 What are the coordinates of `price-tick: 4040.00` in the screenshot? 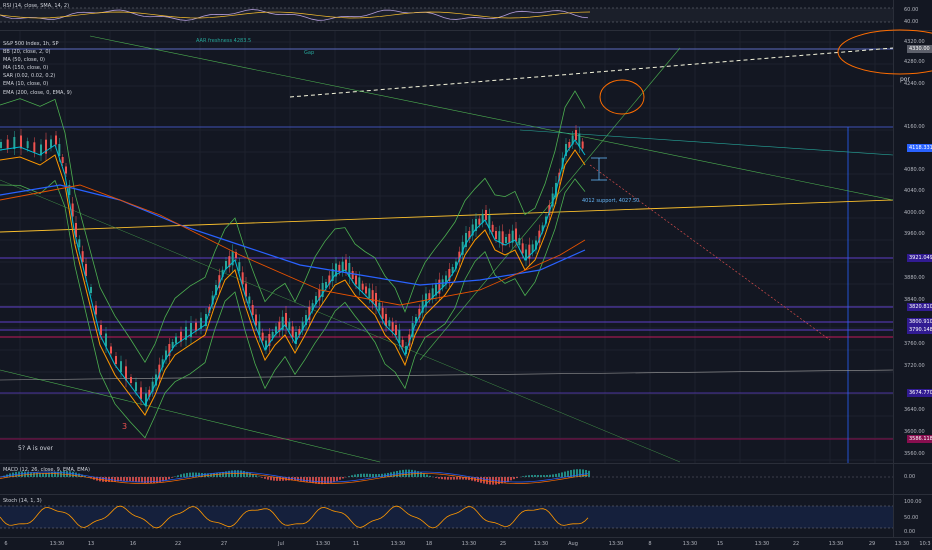 It's located at (914, 191).